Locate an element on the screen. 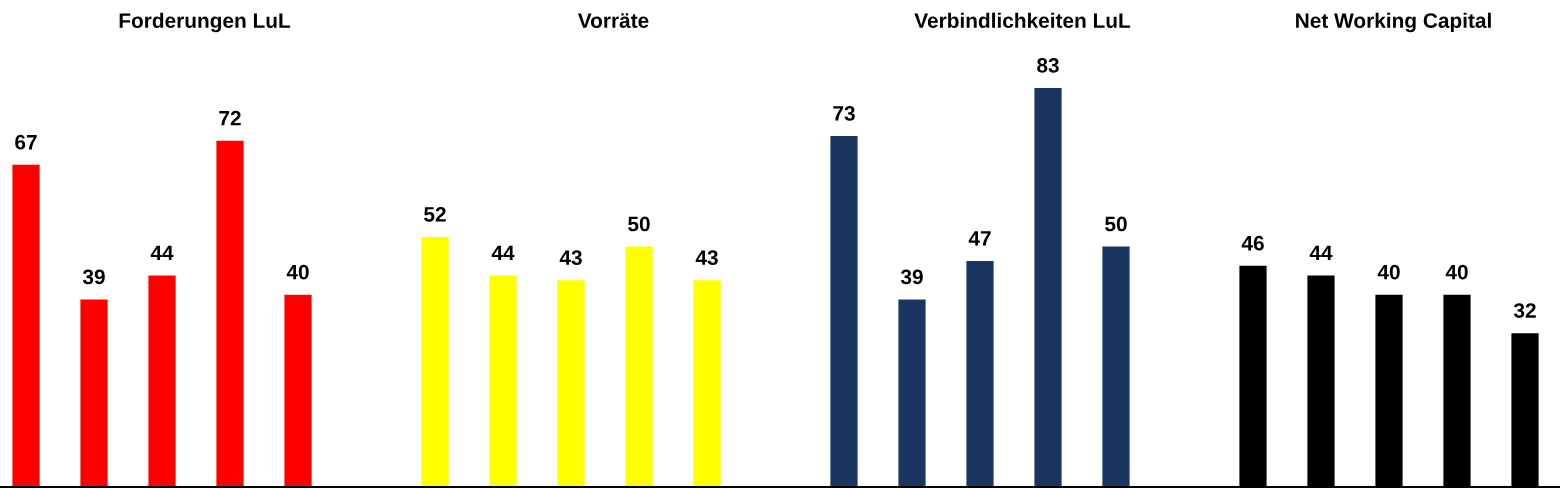 The height and width of the screenshot is (489, 1560). data-label: 32 is located at coordinates (1524, 310).